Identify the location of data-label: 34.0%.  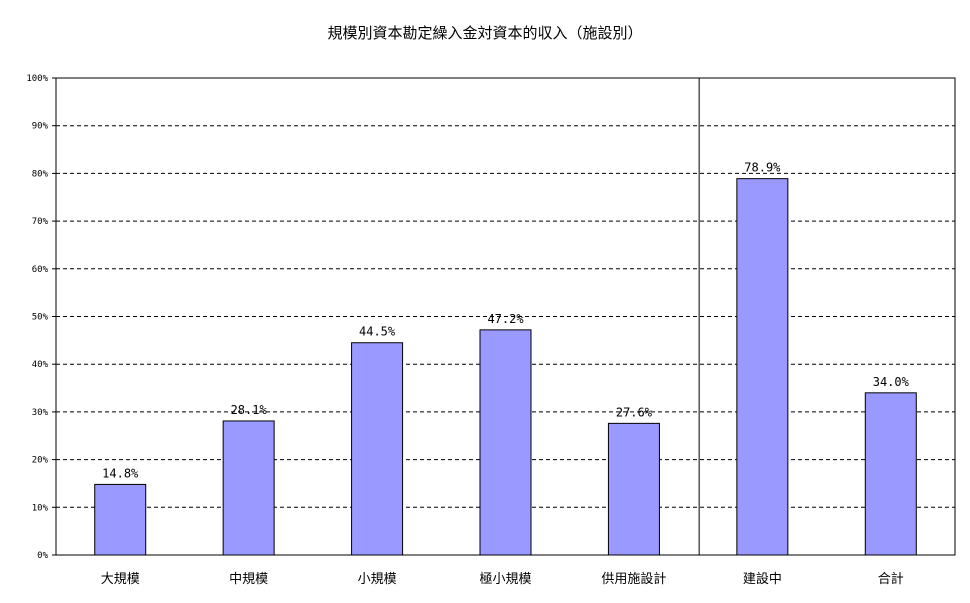
(891, 382).